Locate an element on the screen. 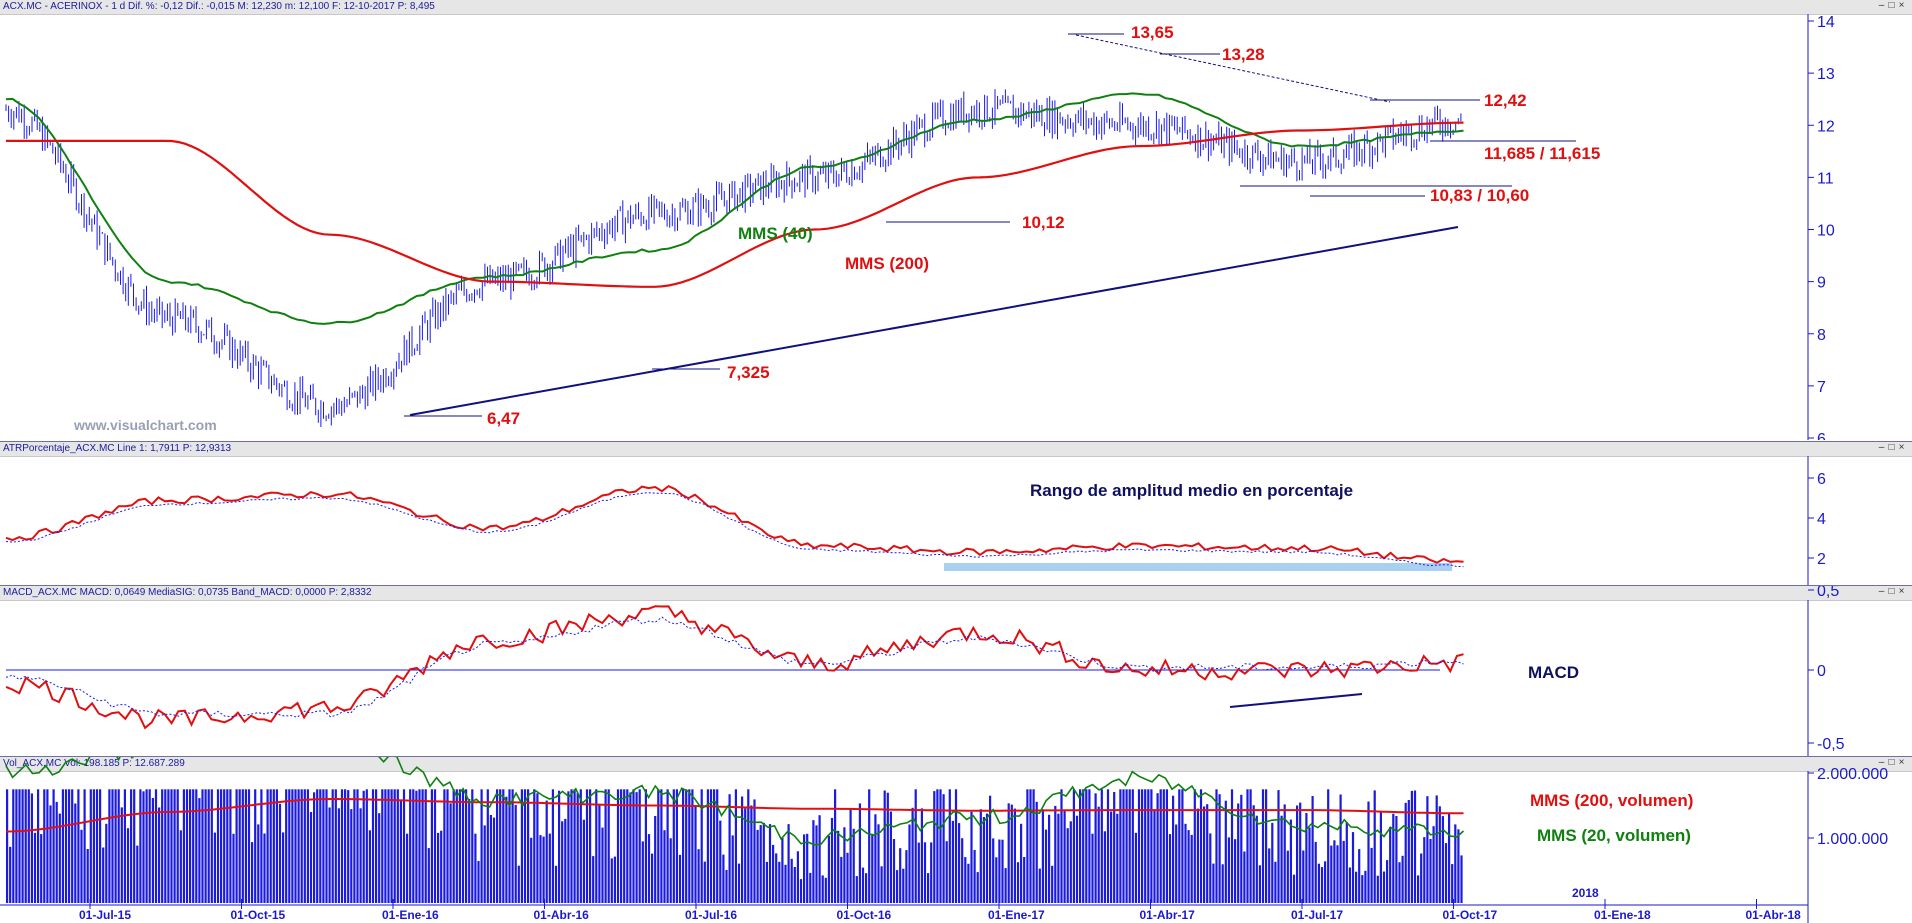  x-tick-label: 01-Abr-17 is located at coordinates (1168, 915).